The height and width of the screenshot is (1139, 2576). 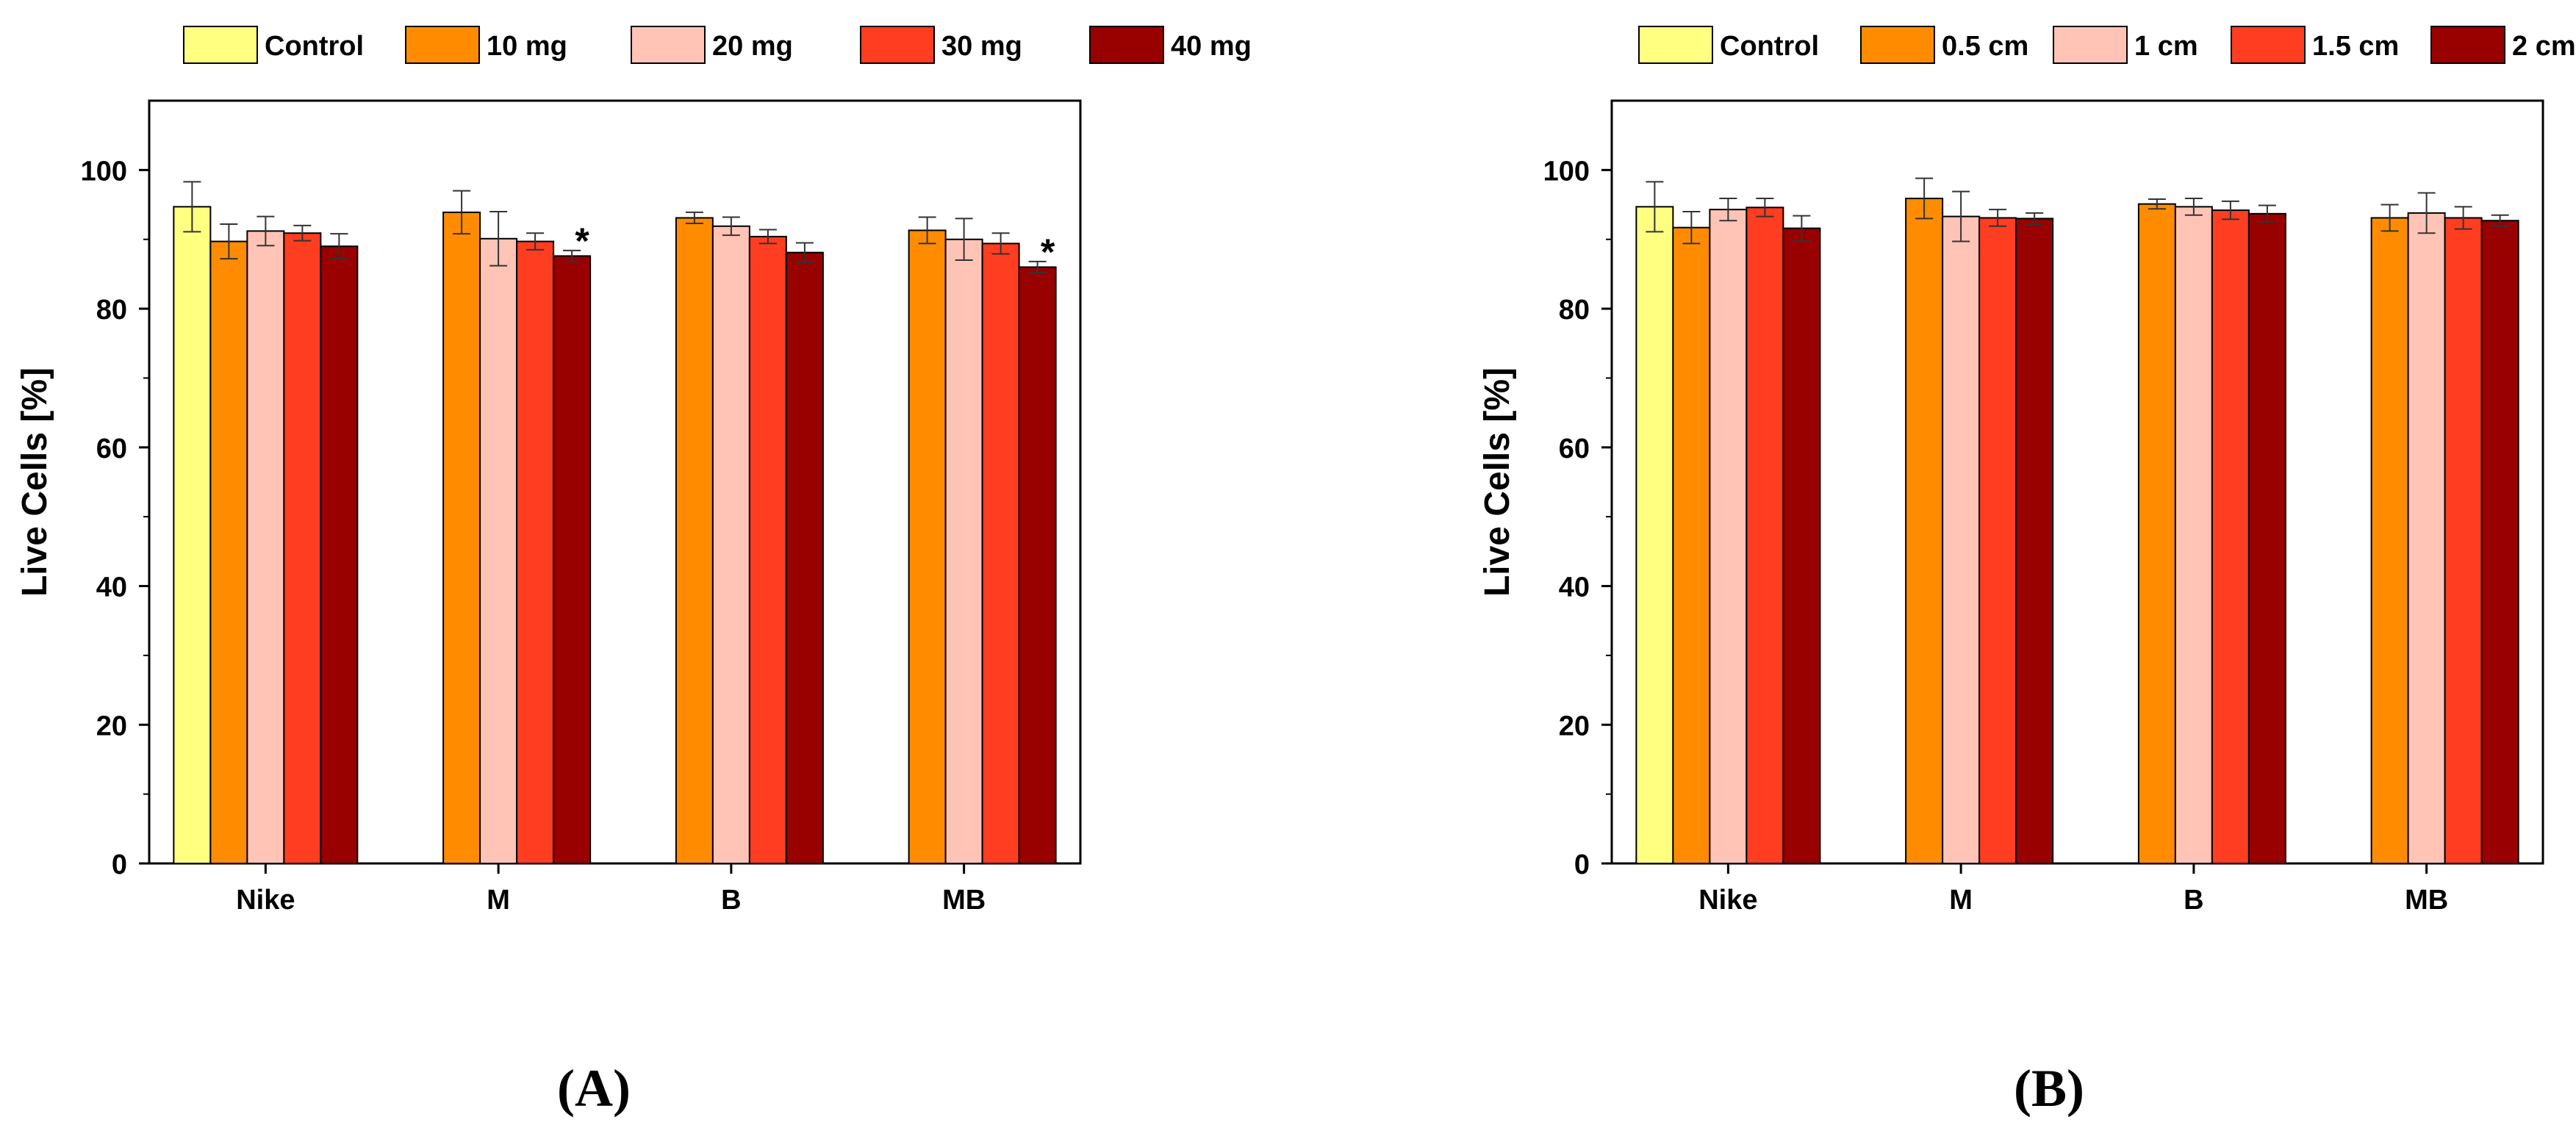 I want to click on panel-label-a: (A), so click(x=594, y=1088).